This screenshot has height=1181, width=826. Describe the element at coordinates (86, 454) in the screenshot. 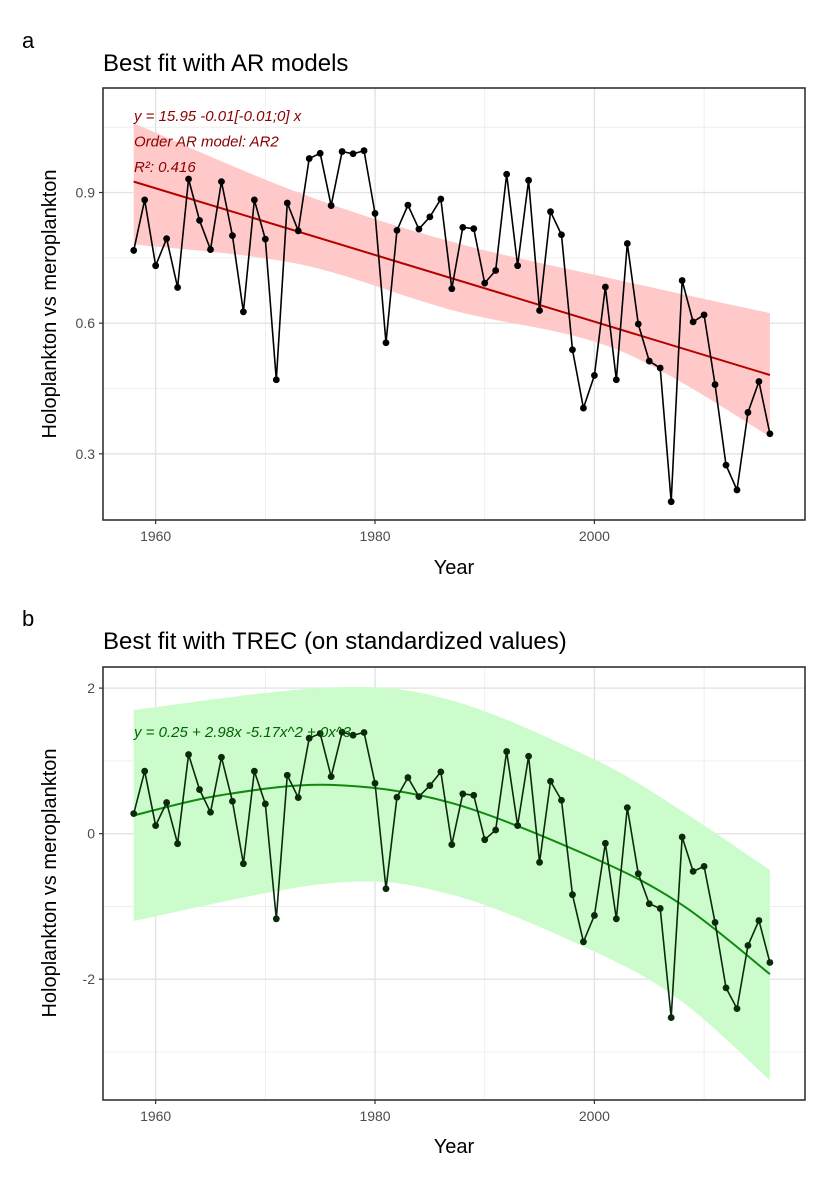

I see `y-tick-label: 0.3` at that location.